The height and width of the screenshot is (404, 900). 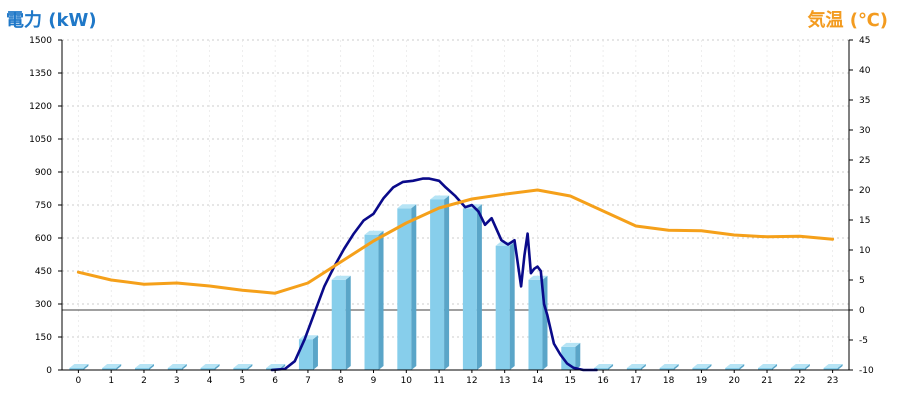 What do you see at coordinates (40, 41) in the screenshot?
I see `left-tick-label: 1500` at bounding box center [40, 41].